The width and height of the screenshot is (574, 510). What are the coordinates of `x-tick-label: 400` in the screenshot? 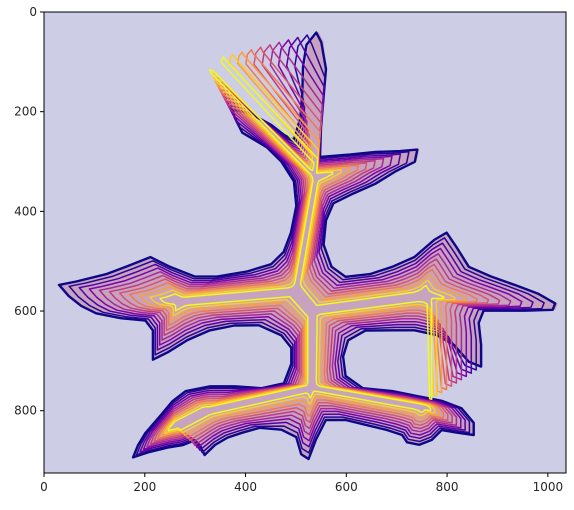 It's located at (245, 487).